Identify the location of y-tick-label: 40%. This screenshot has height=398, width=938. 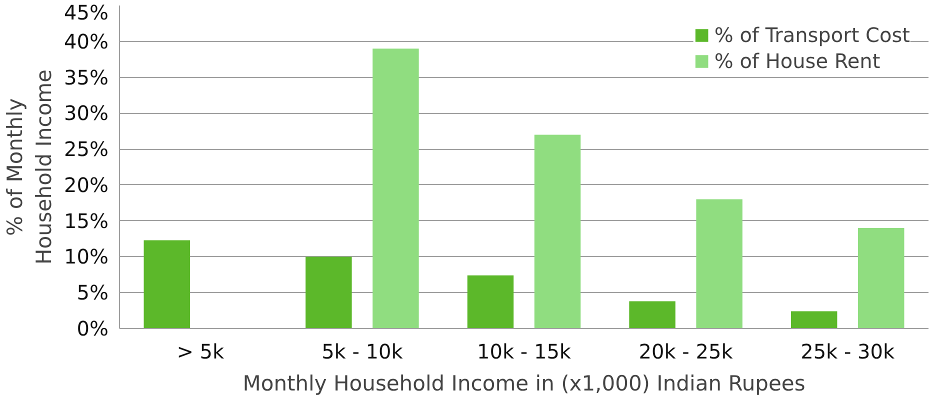
(86, 41).